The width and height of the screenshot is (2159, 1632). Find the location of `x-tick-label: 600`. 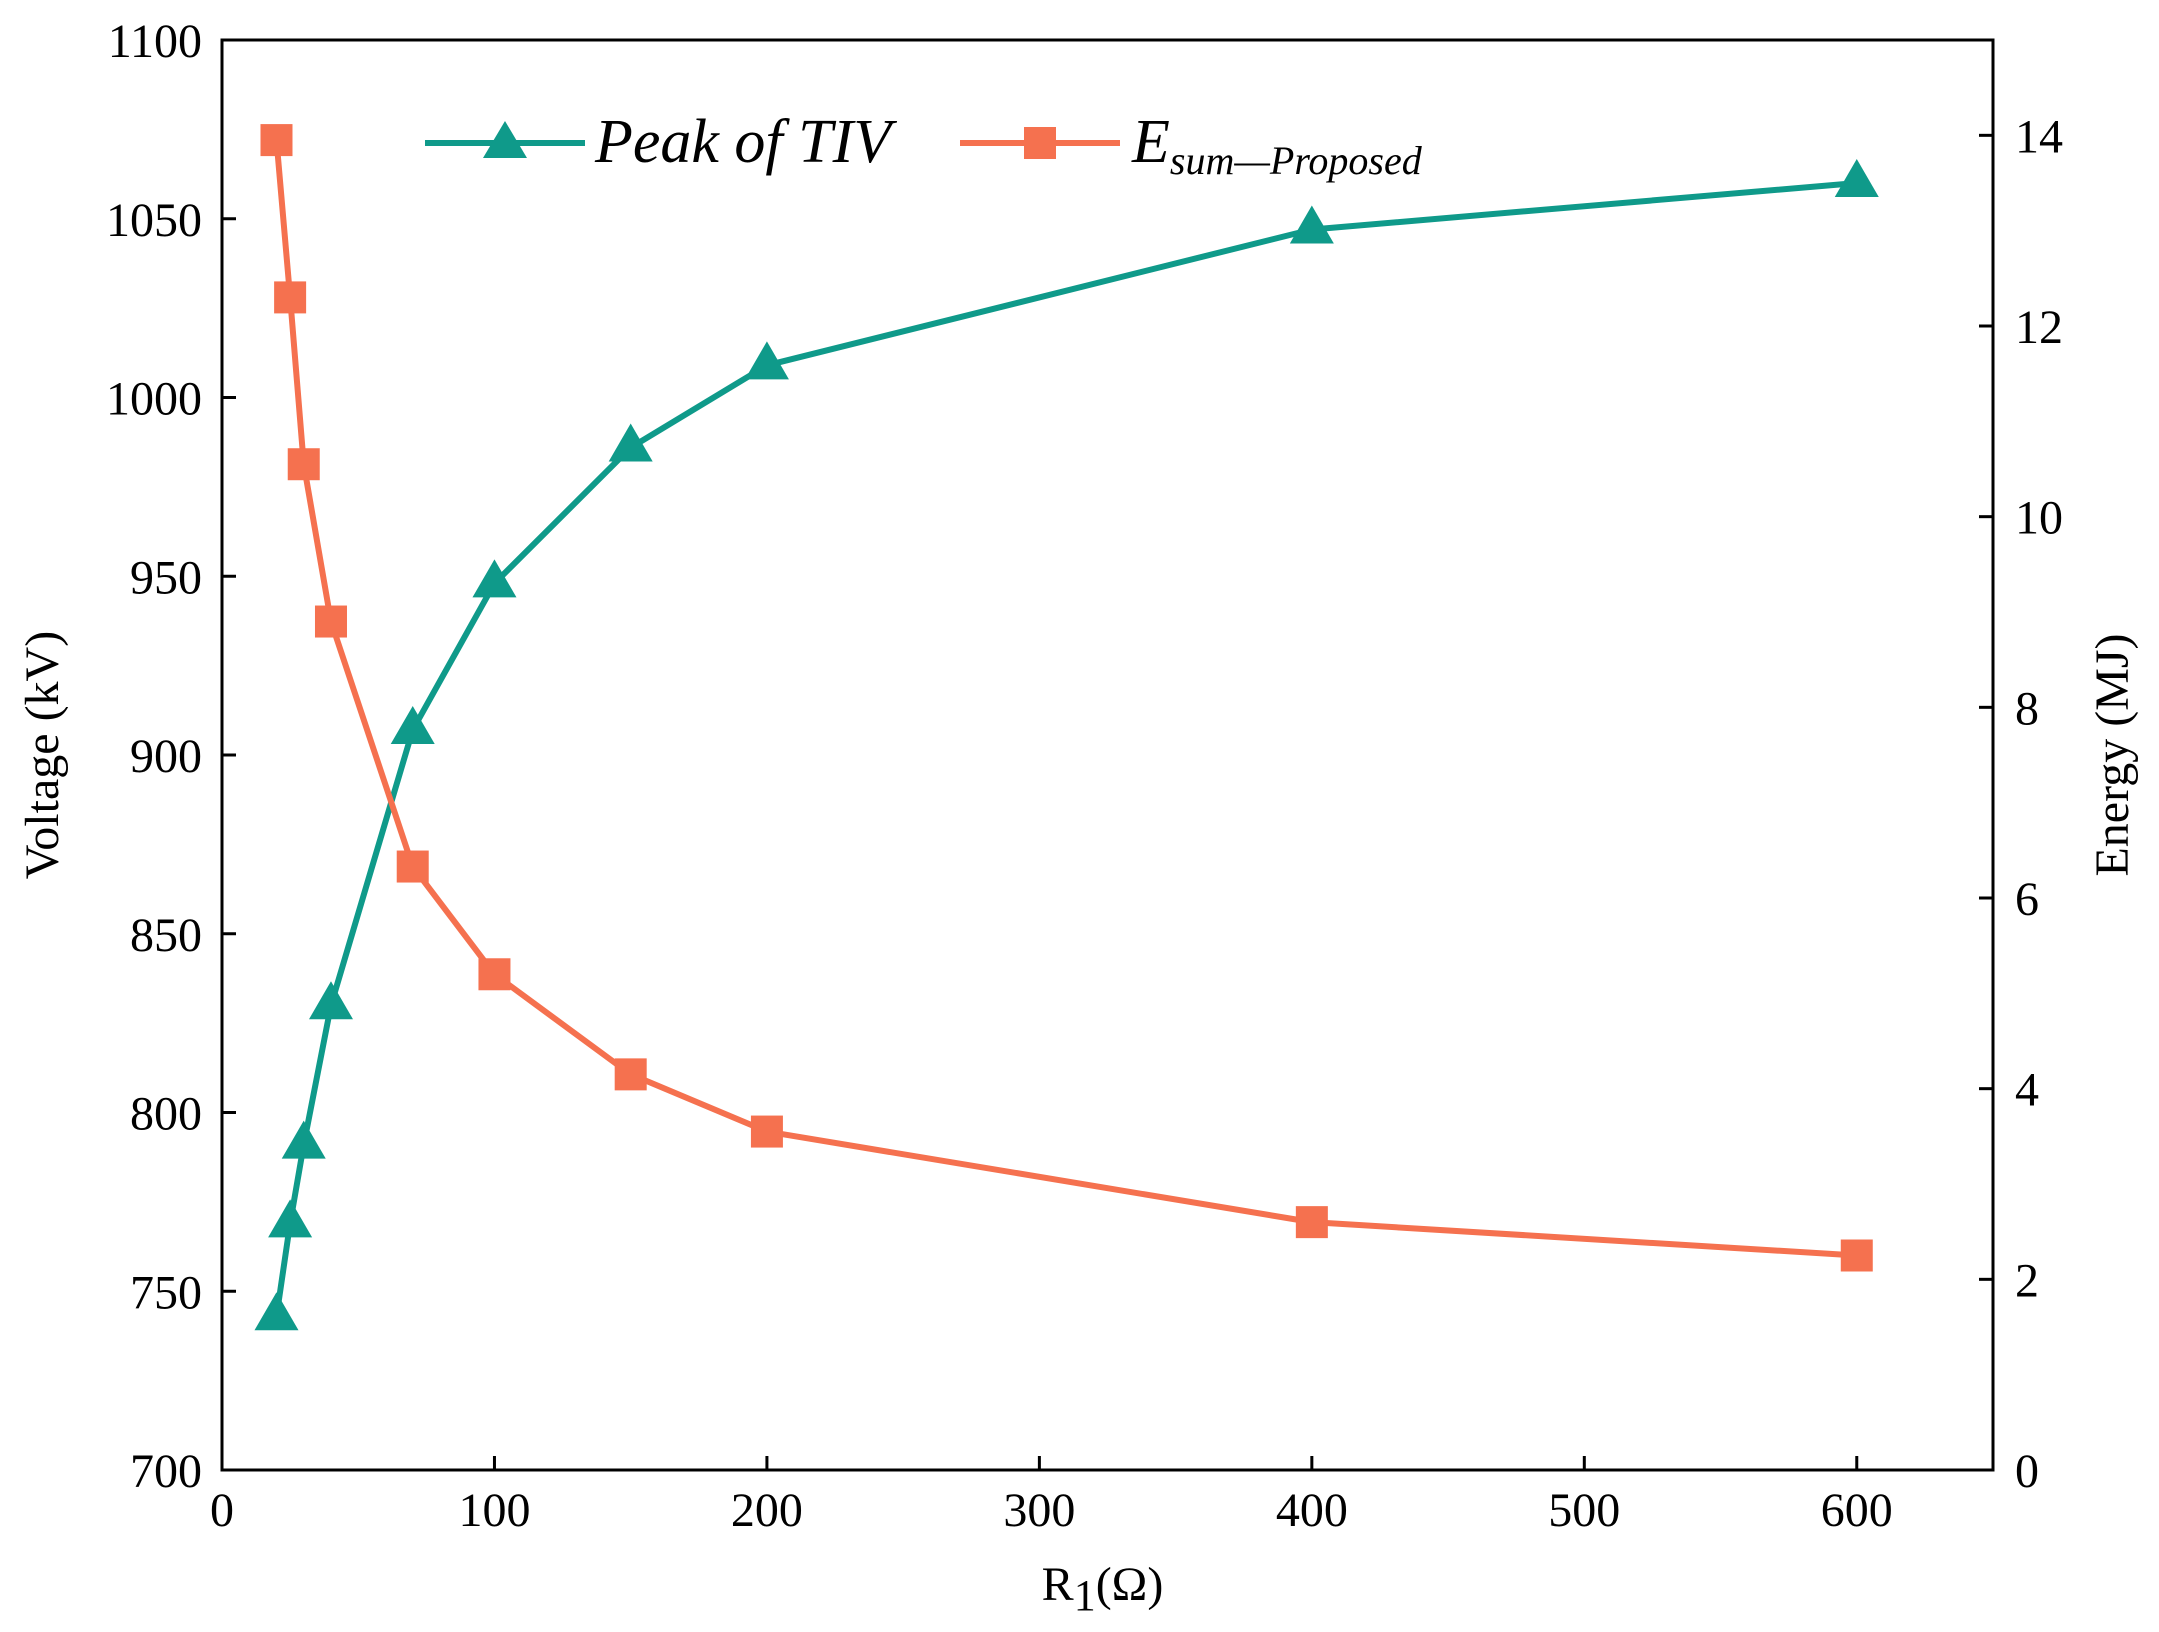

x-tick-label: 600 is located at coordinates (1857, 1510).